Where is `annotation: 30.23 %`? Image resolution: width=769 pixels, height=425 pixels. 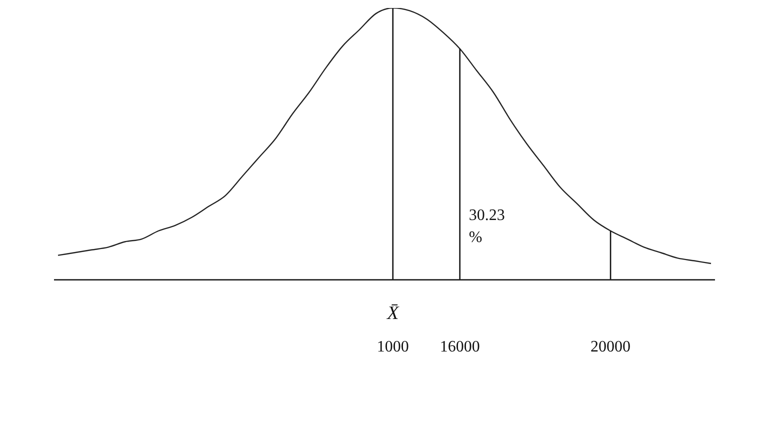 annotation: 30.23 % is located at coordinates (486, 226).